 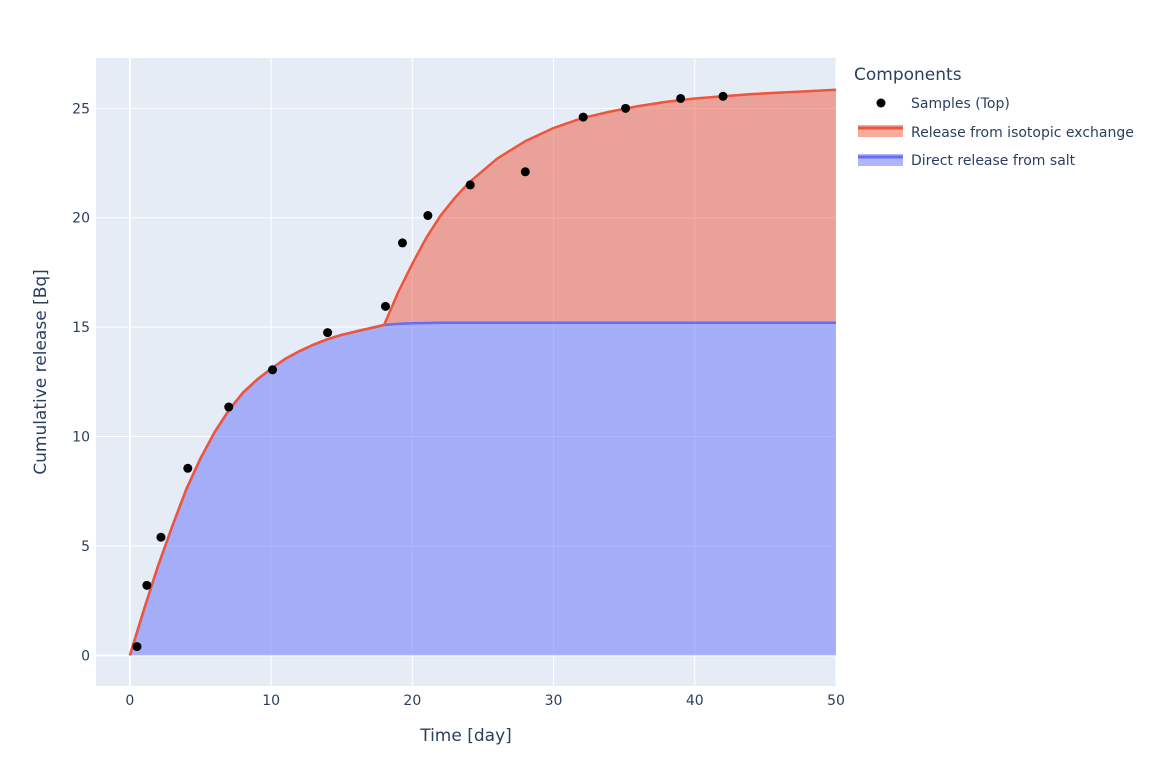 I want to click on x-axis-title: Time [day], so click(x=465, y=736).